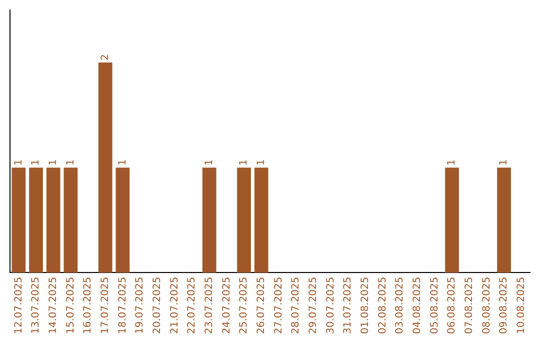 The image size is (540, 340). Describe the element at coordinates (88, 305) in the screenshot. I see `x-tick-label: 16.07.2025` at that location.